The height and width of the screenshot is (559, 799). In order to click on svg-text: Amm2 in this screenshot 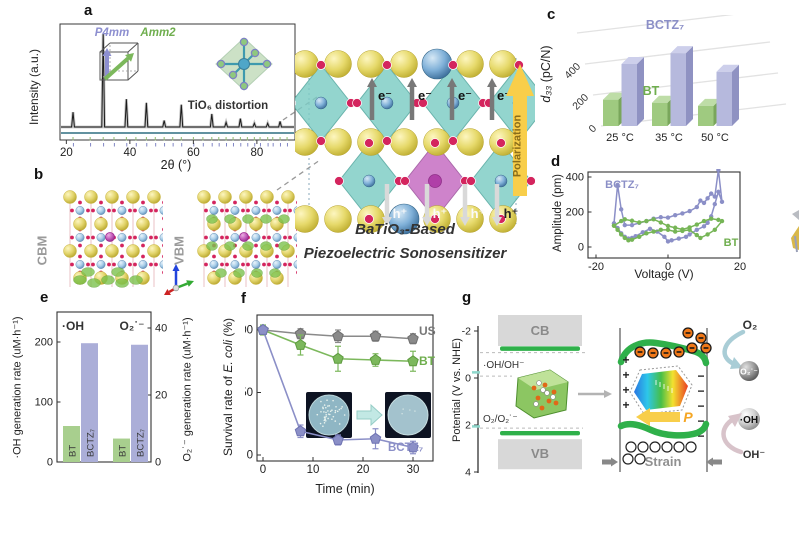, I will do `click(157, 33)`.